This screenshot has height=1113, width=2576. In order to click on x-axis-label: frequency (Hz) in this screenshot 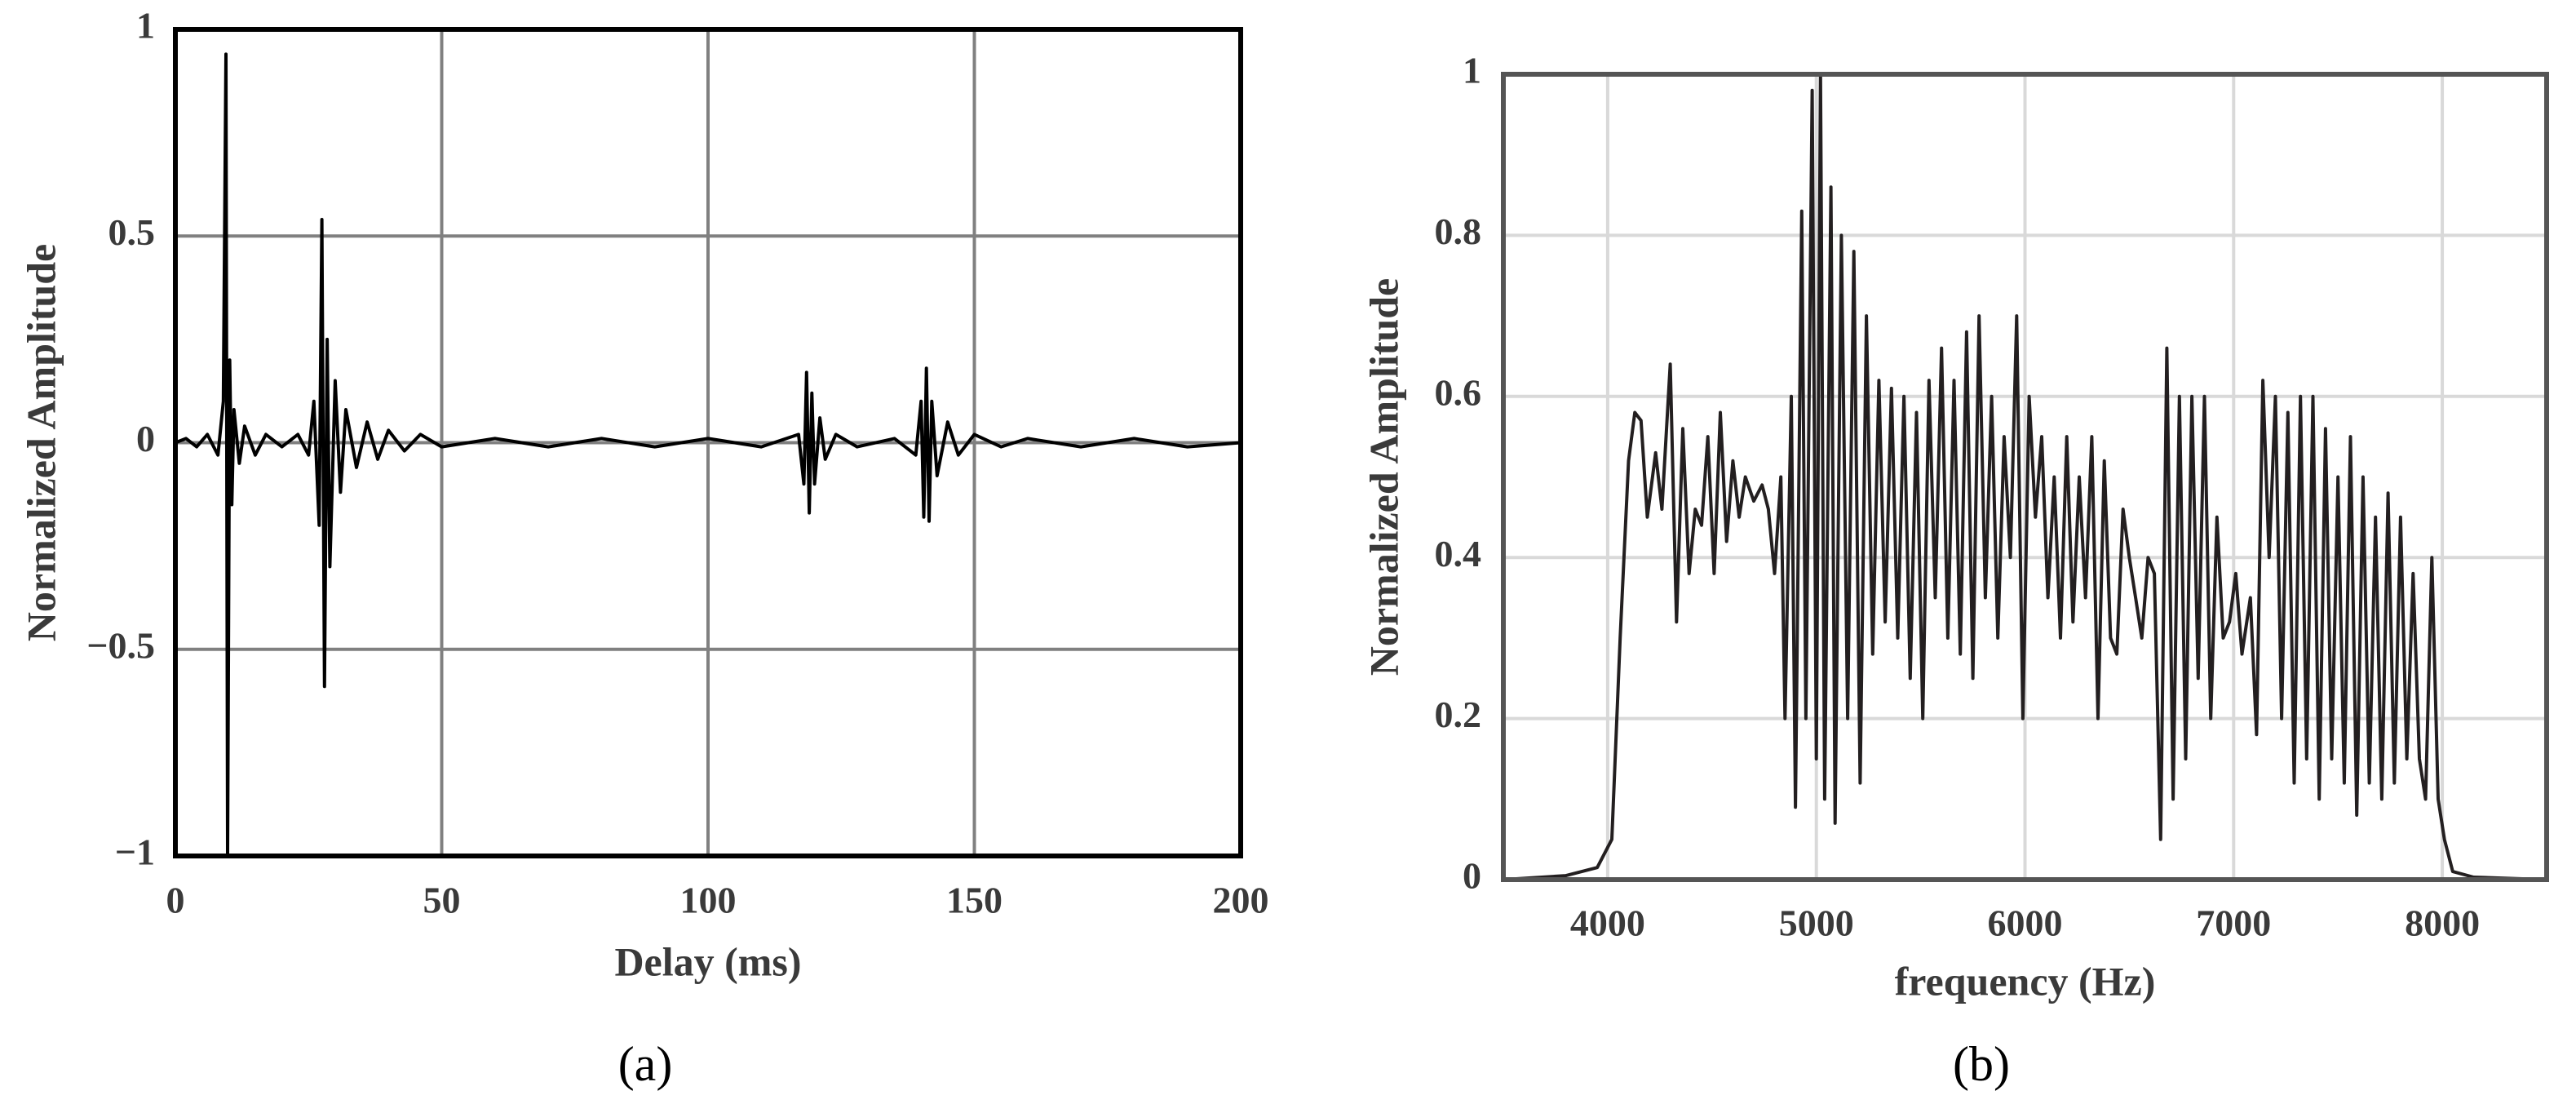, I will do `click(2025, 981)`.